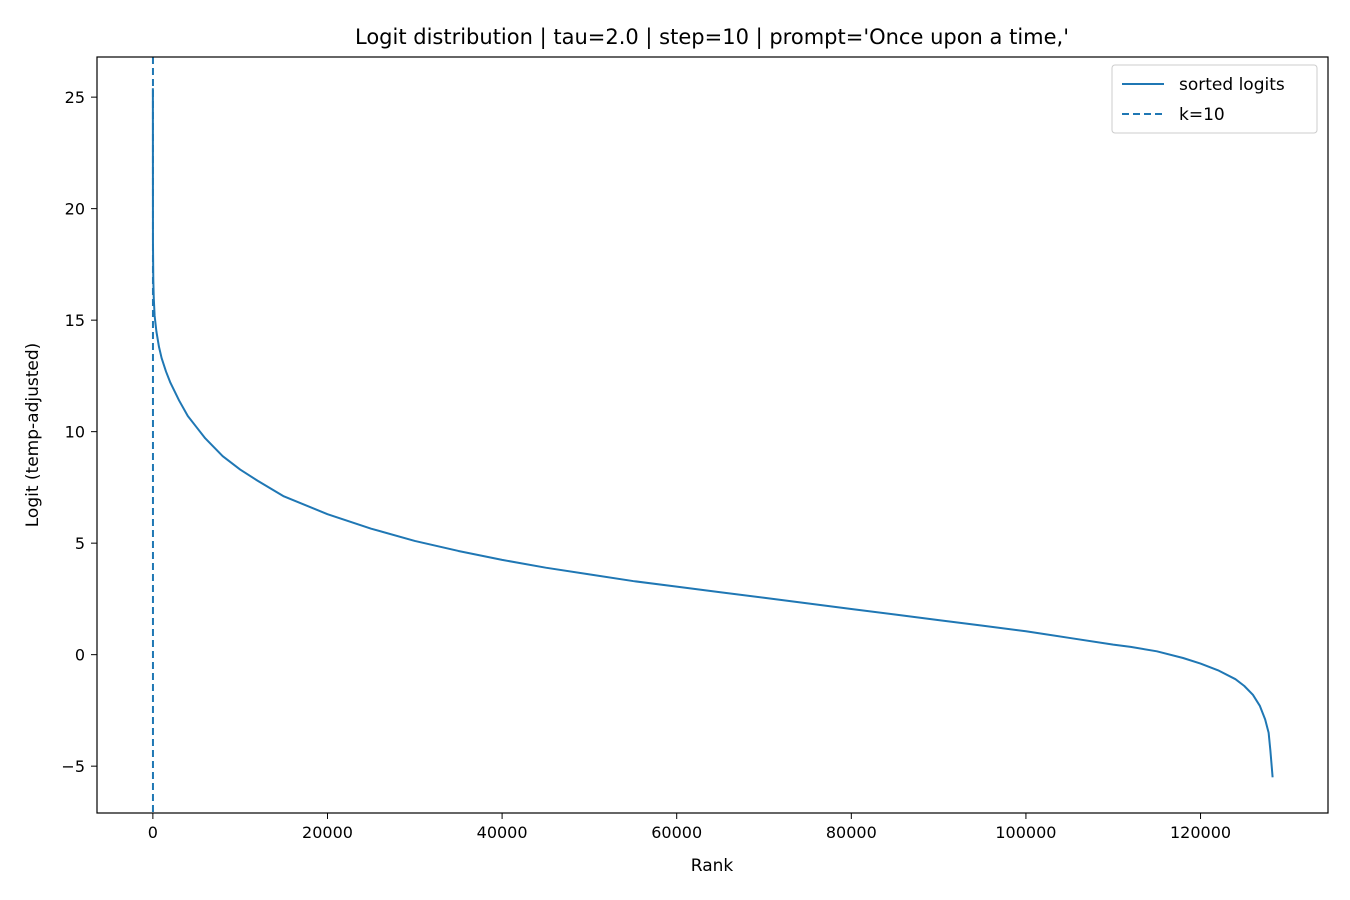 The image size is (1350, 900). Describe the element at coordinates (33, 435) in the screenshot. I see `y-axis-label: Logit (temp-adjusted)` at that location.